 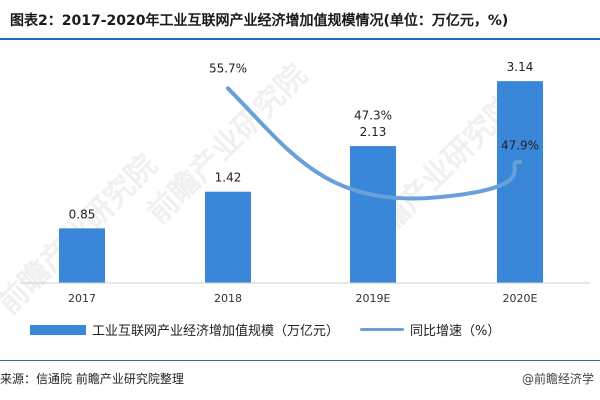 What do you see at coordinates (373, 214) in the screenshot?
I see `bar-2019E` at bounding box center [373, 214].